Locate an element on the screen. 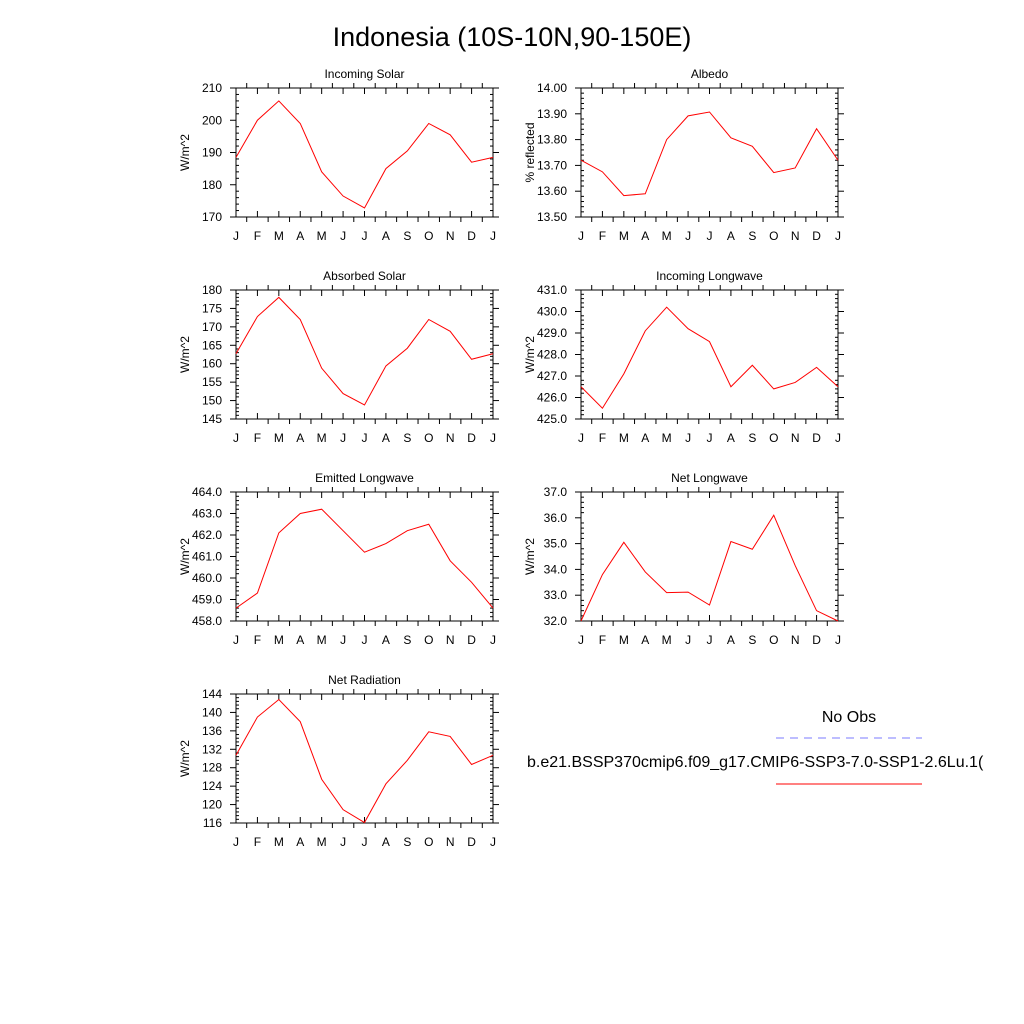 The image size is (1024, 1024). y-tick-label: 461.0 is located at coordinates (207, 557).